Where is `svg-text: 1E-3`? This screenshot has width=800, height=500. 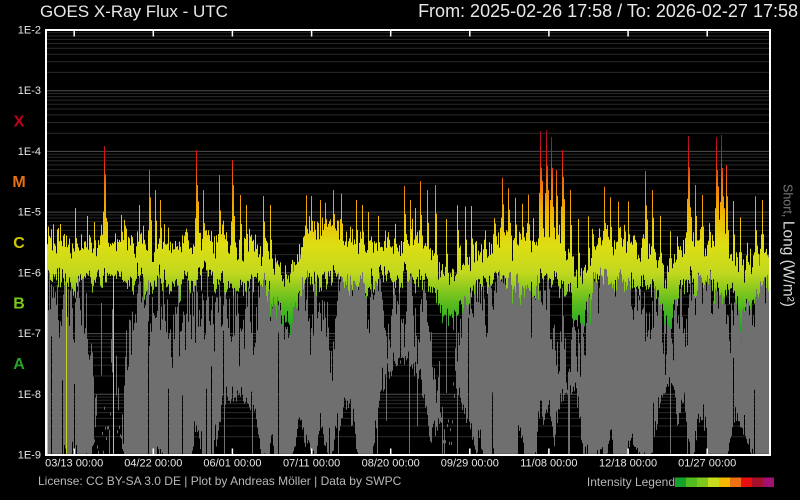
svg-text: 1E-3 is located at coordinates (29, 91).